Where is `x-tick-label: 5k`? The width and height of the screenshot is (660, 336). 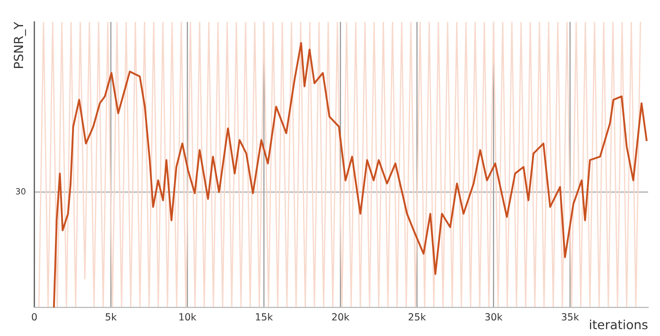
x-tick-label: 5k is located at coordinates (111, 316).